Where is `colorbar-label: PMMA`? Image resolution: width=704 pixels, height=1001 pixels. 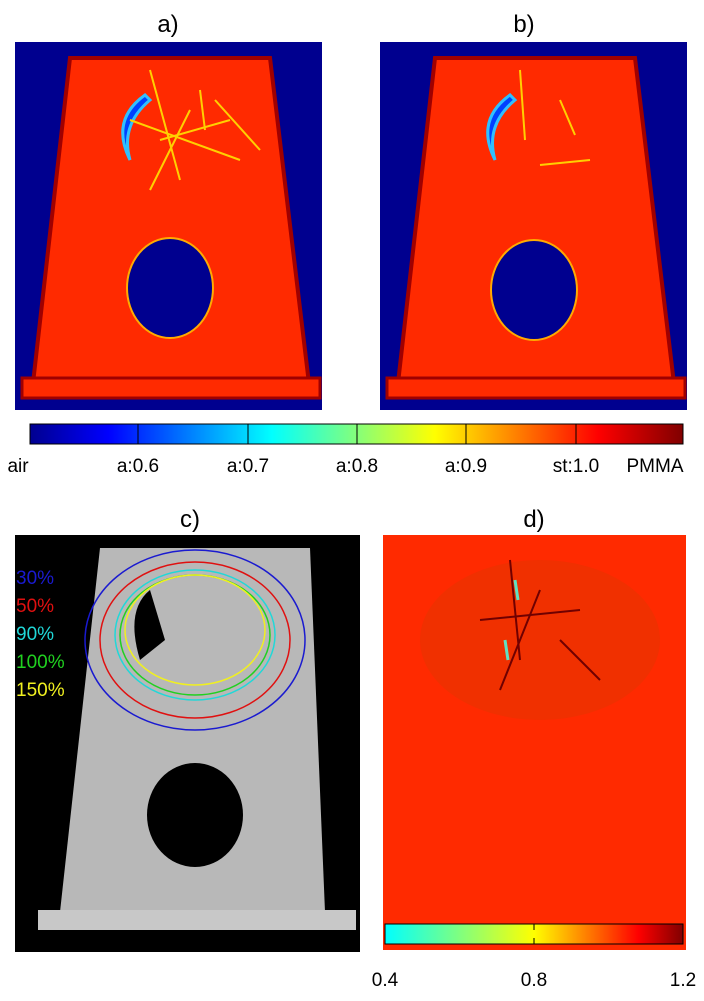
colorbar-label: PMMA is located at coordinates (655, 466).